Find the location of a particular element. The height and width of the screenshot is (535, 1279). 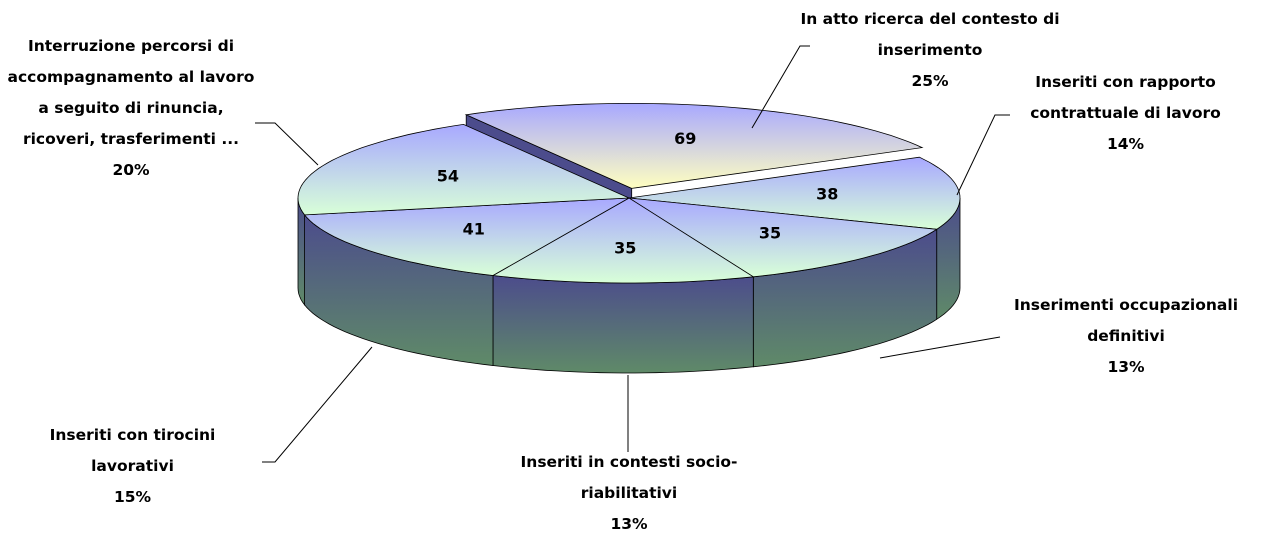

slice-side is located at coordinates (623, 324).